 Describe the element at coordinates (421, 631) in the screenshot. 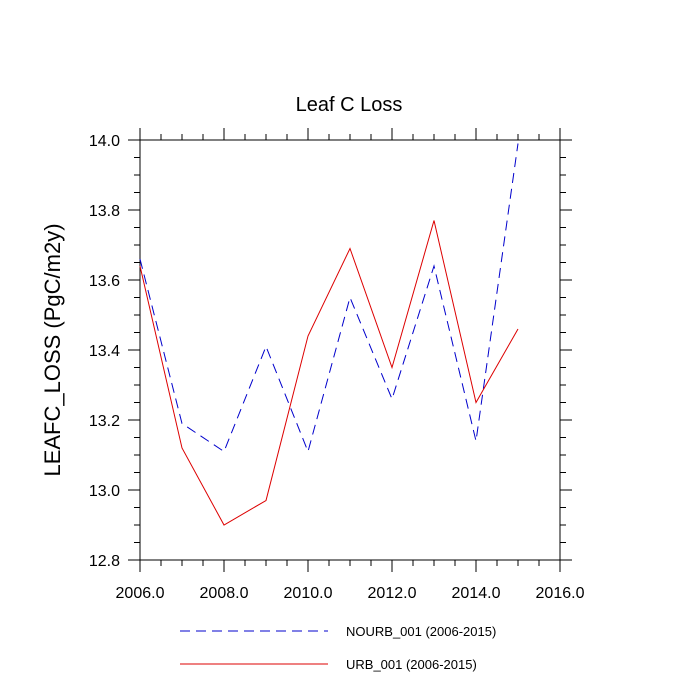

I see `legend-label-1: NOURB_001 (2006-2015)` at that location.